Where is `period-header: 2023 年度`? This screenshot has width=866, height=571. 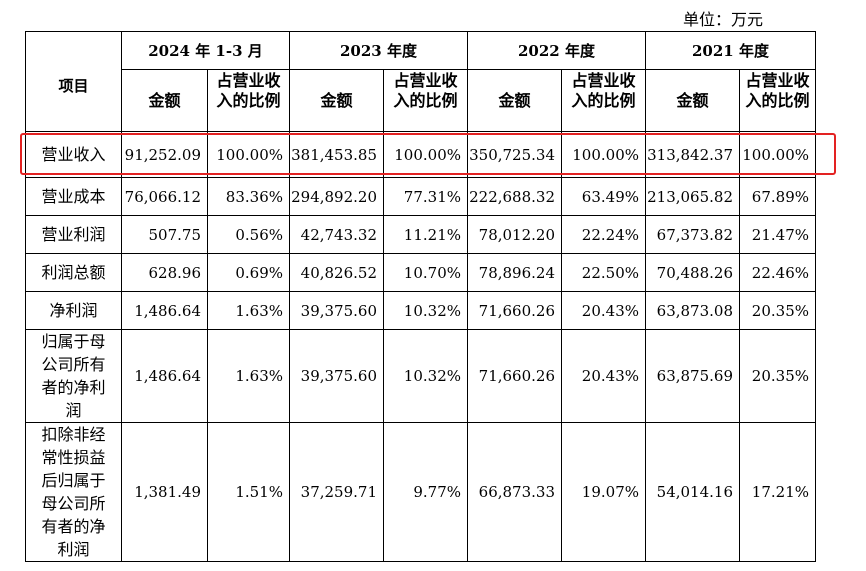
period-header: 2023 年度 is located at coordinates (378, 50).